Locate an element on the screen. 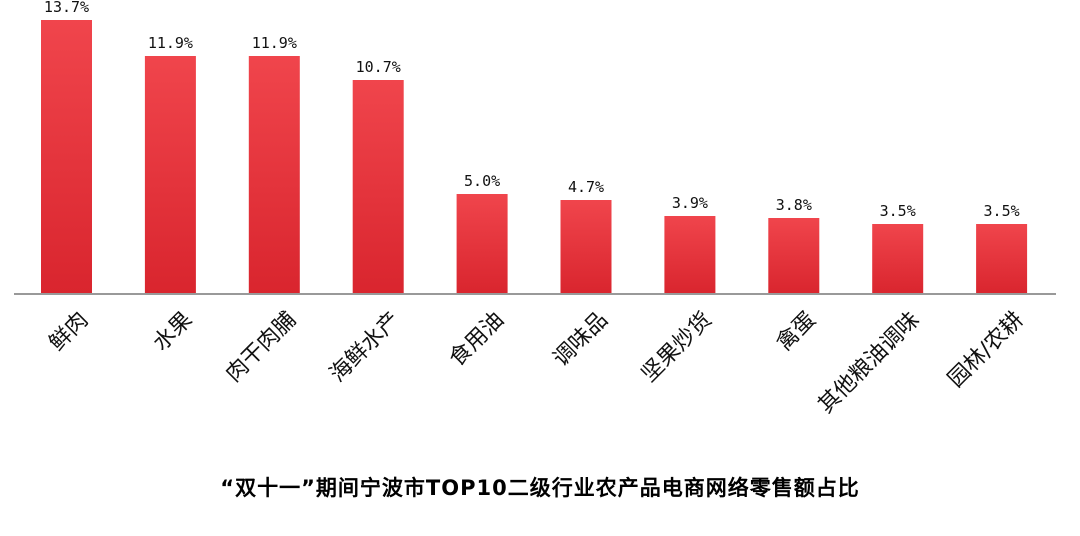  category-label-6: 坚果炒货 is located at coordinates (677, 347).